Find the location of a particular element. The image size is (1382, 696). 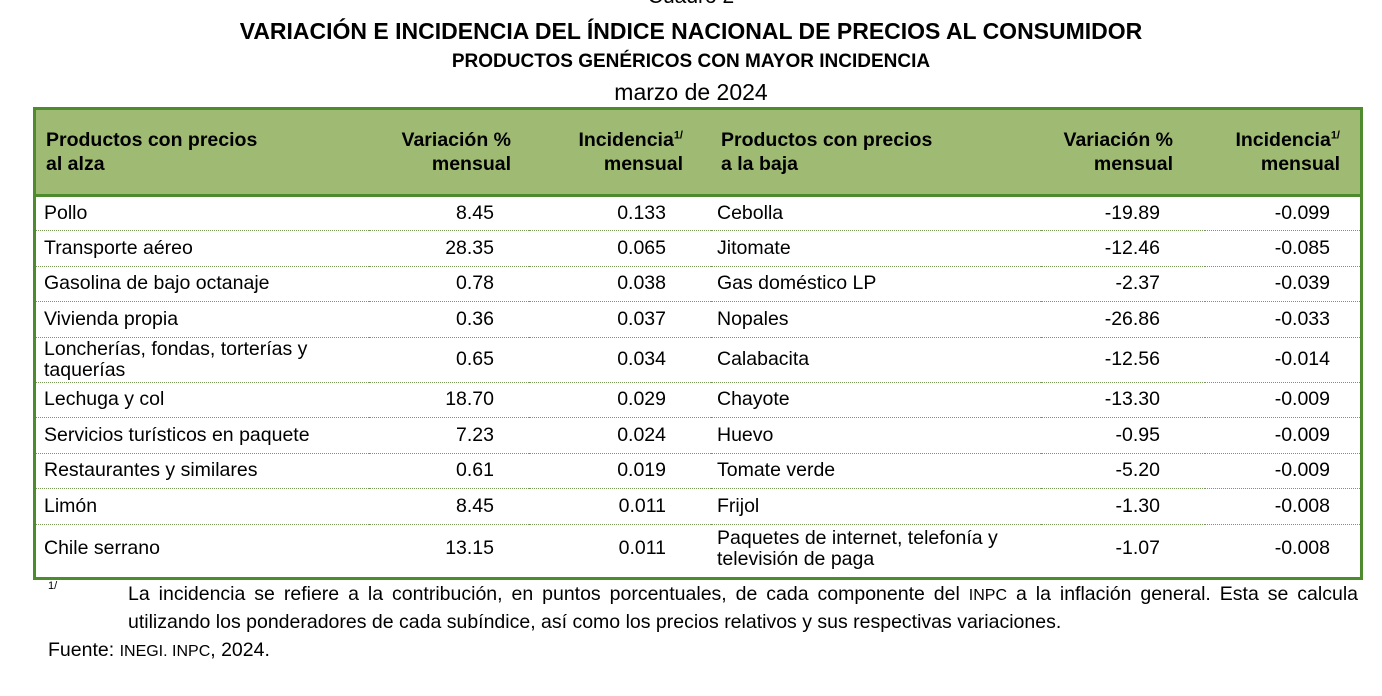

source-year: , 2024. is located at coordinates (240, 650).